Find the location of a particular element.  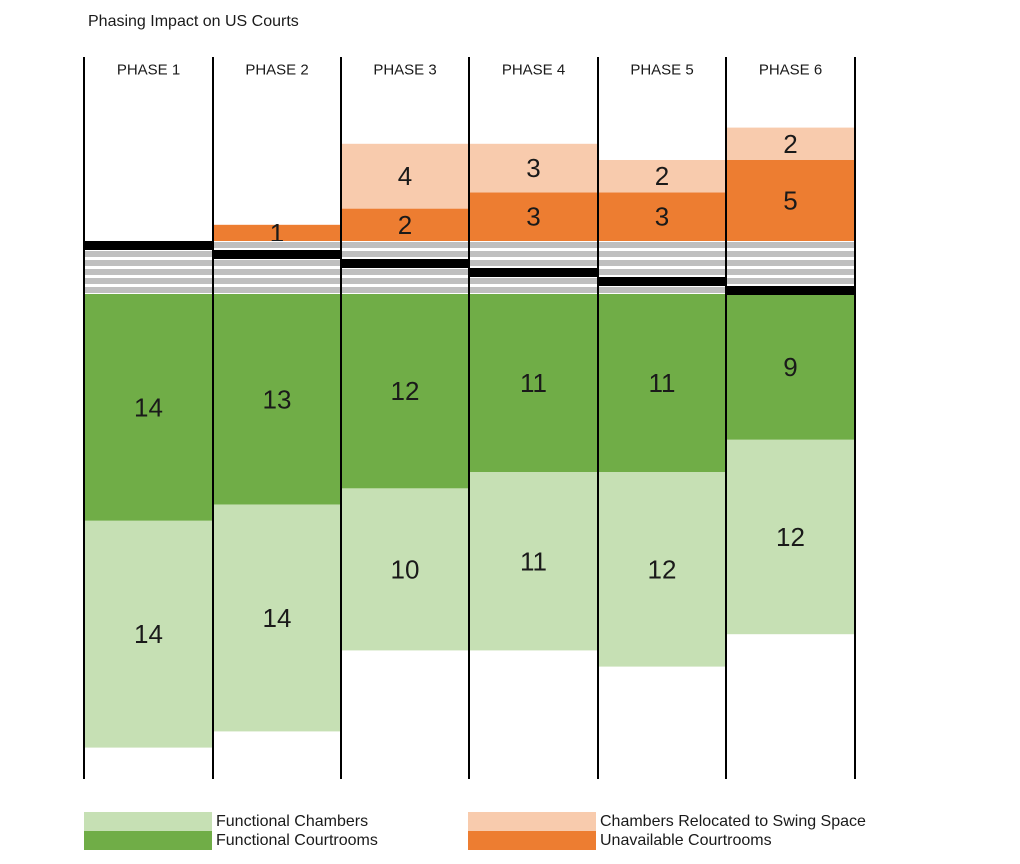

data-label: 5 is located at coordinates (790, 201).